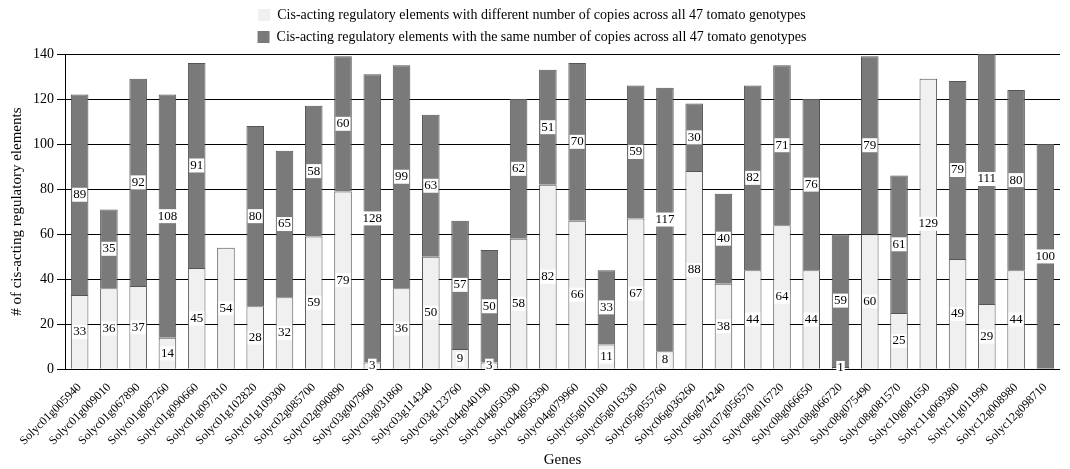  What do you see at coordinates (47, 323) in the screenshot?
I see `y-tick-label: 20` at bounding box center [47, 323].